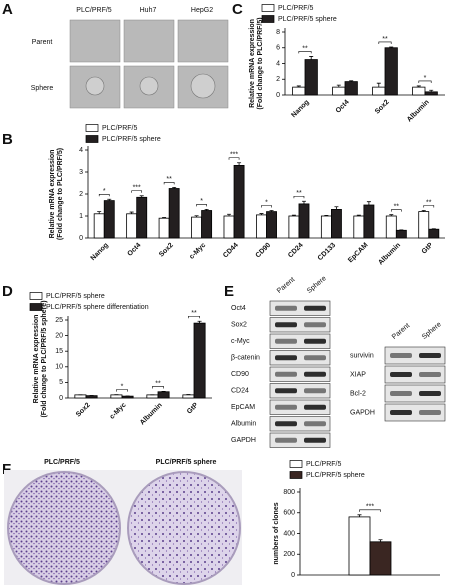 Image resolution: width=450 pixels, height=588 pixels. Describe the element at coordinates (243, 407) in the screenshot. I see `protein-label: EpCAM` at that location.